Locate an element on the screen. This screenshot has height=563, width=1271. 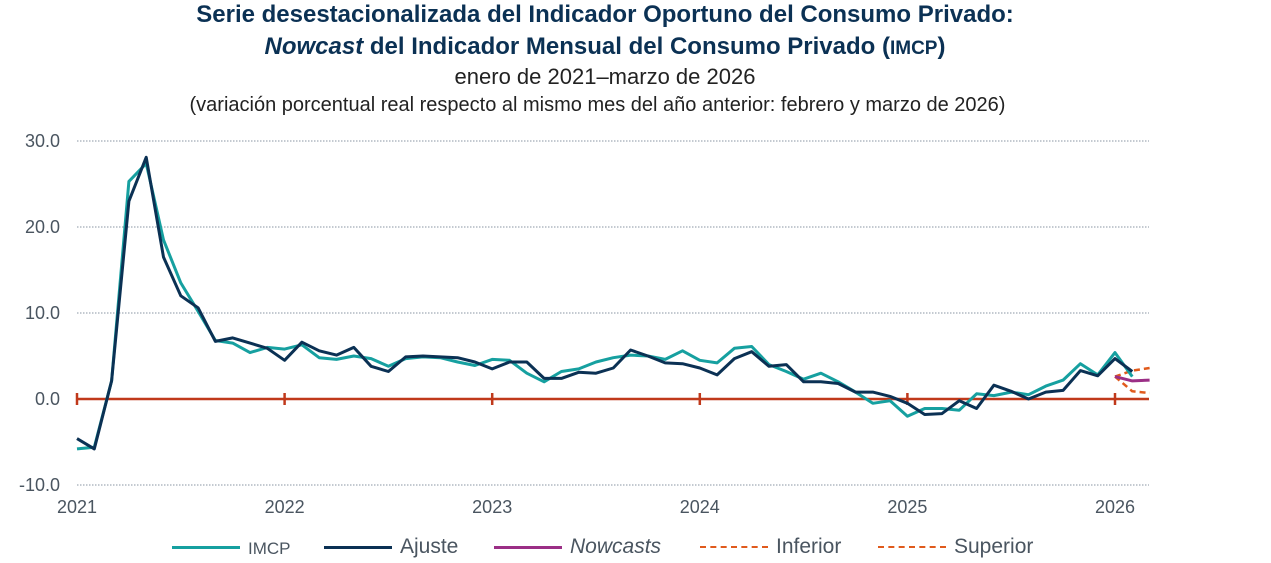
title-close-paren: ) is located at coordinates (941, 46).